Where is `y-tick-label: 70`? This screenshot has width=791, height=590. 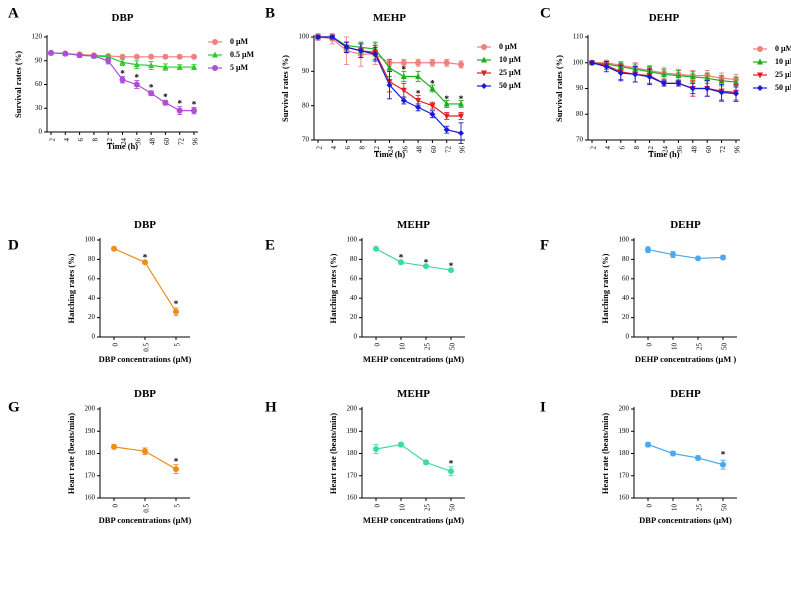
y-tick-label: 70 is located at coordinates (580, 140).